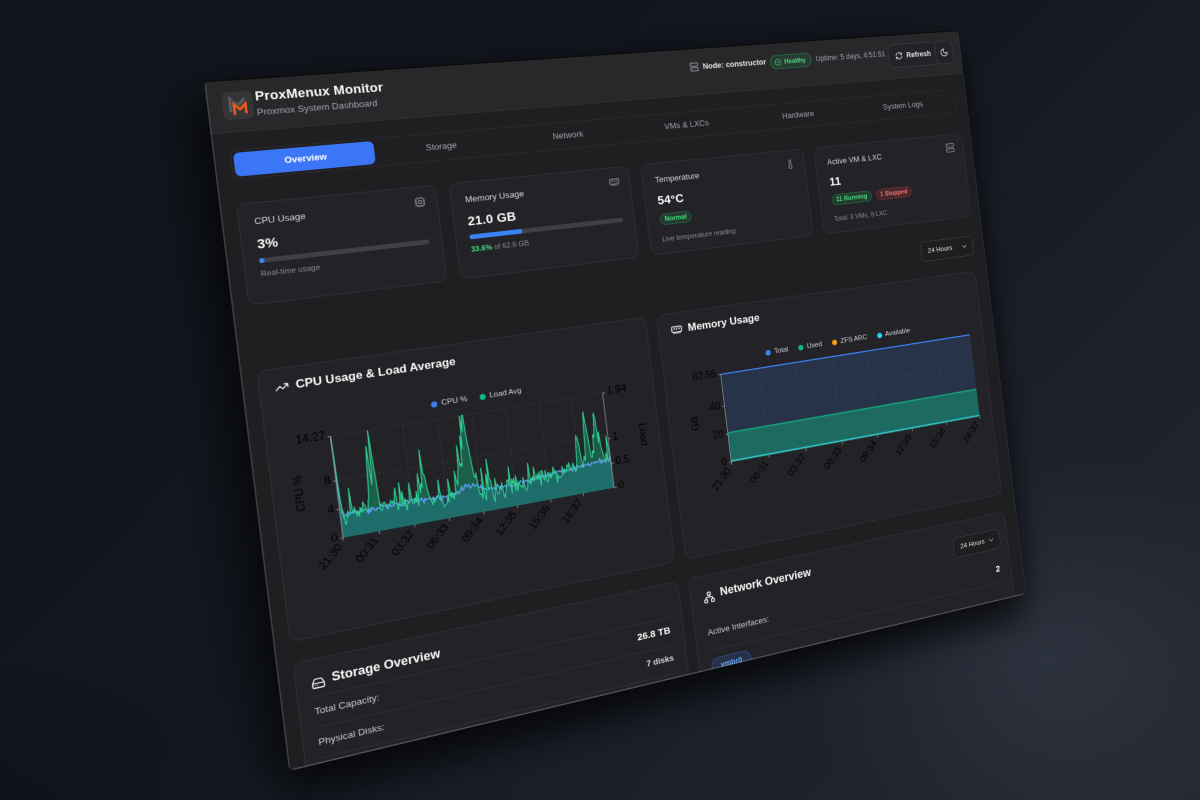 This screenshot has height=800, width=1200. Describe the element at coordinates (615, 436) in the screenshot. I see `svg-text: 1` at that location.